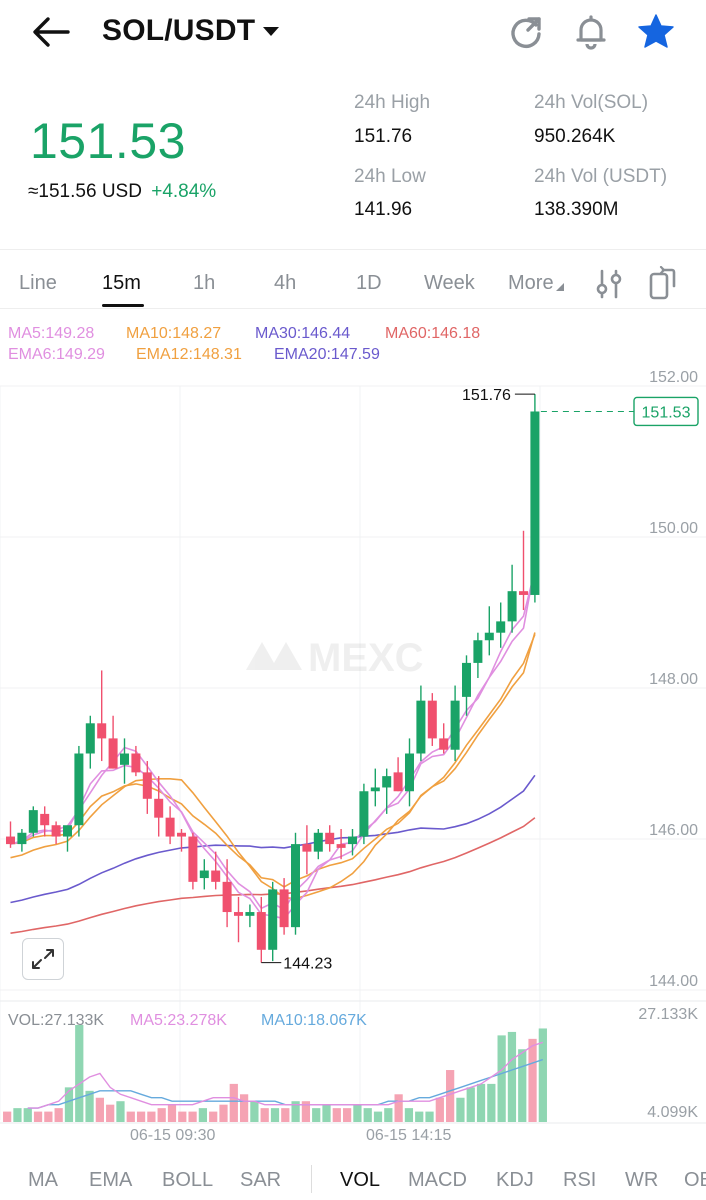  I want to click on indicator-settings-button, so click(609, 284).